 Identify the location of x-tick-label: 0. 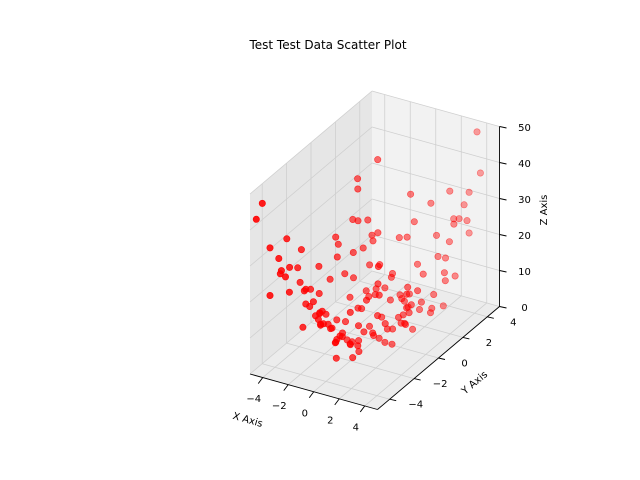
(305, 413).